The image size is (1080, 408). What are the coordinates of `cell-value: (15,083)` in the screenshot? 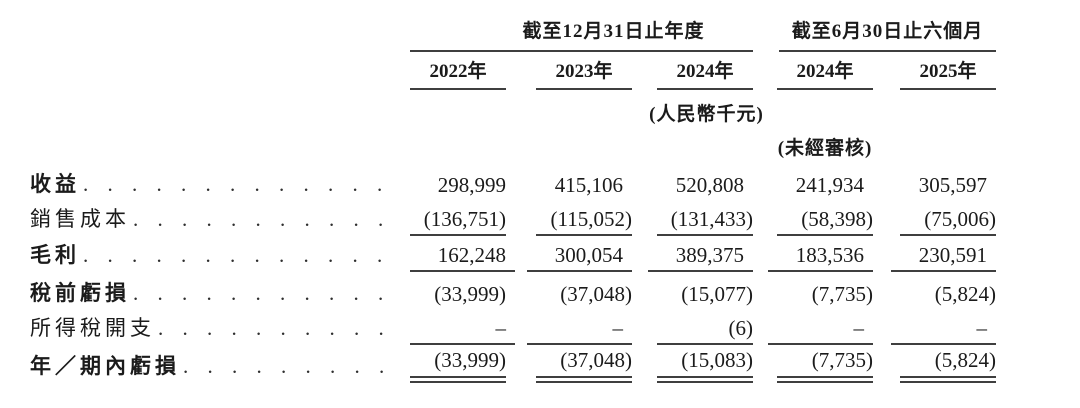 It's located at (705, 365).